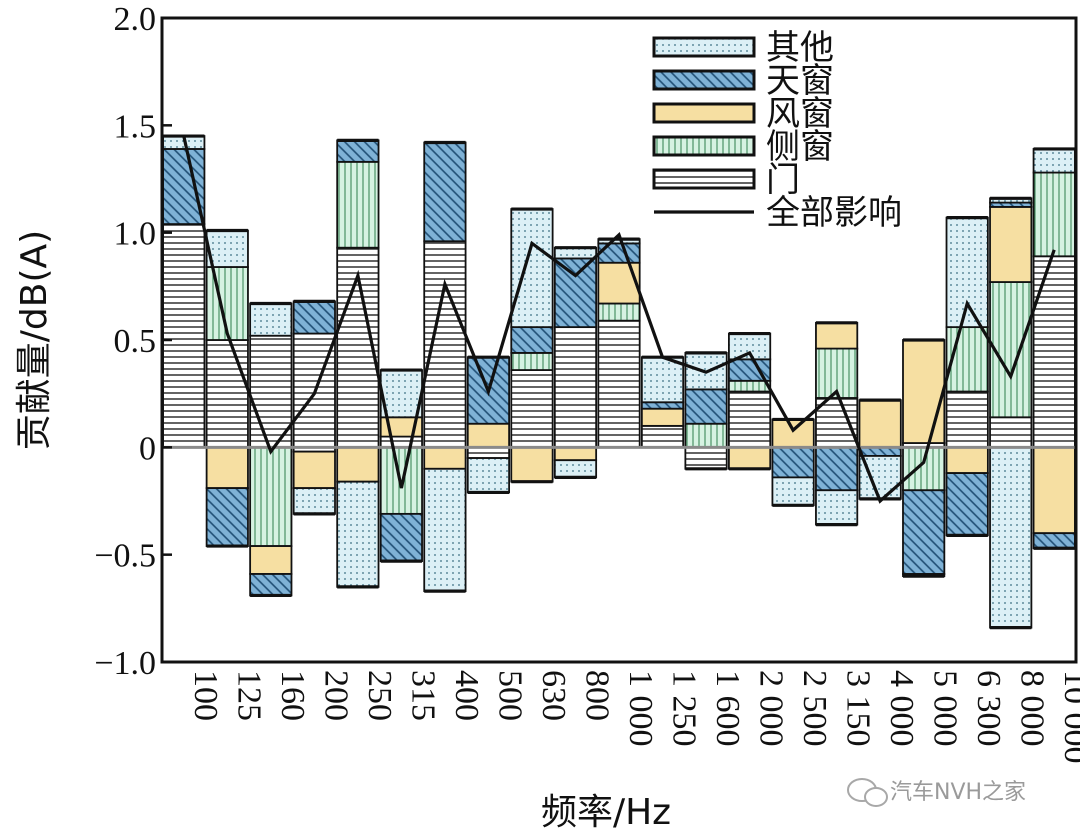 Image resolution: width=1080 pixels, height=836 pixels. Describe the element at coordinates (800, 114) in the screenshot. I see `legend-label: 风窗` at that location.